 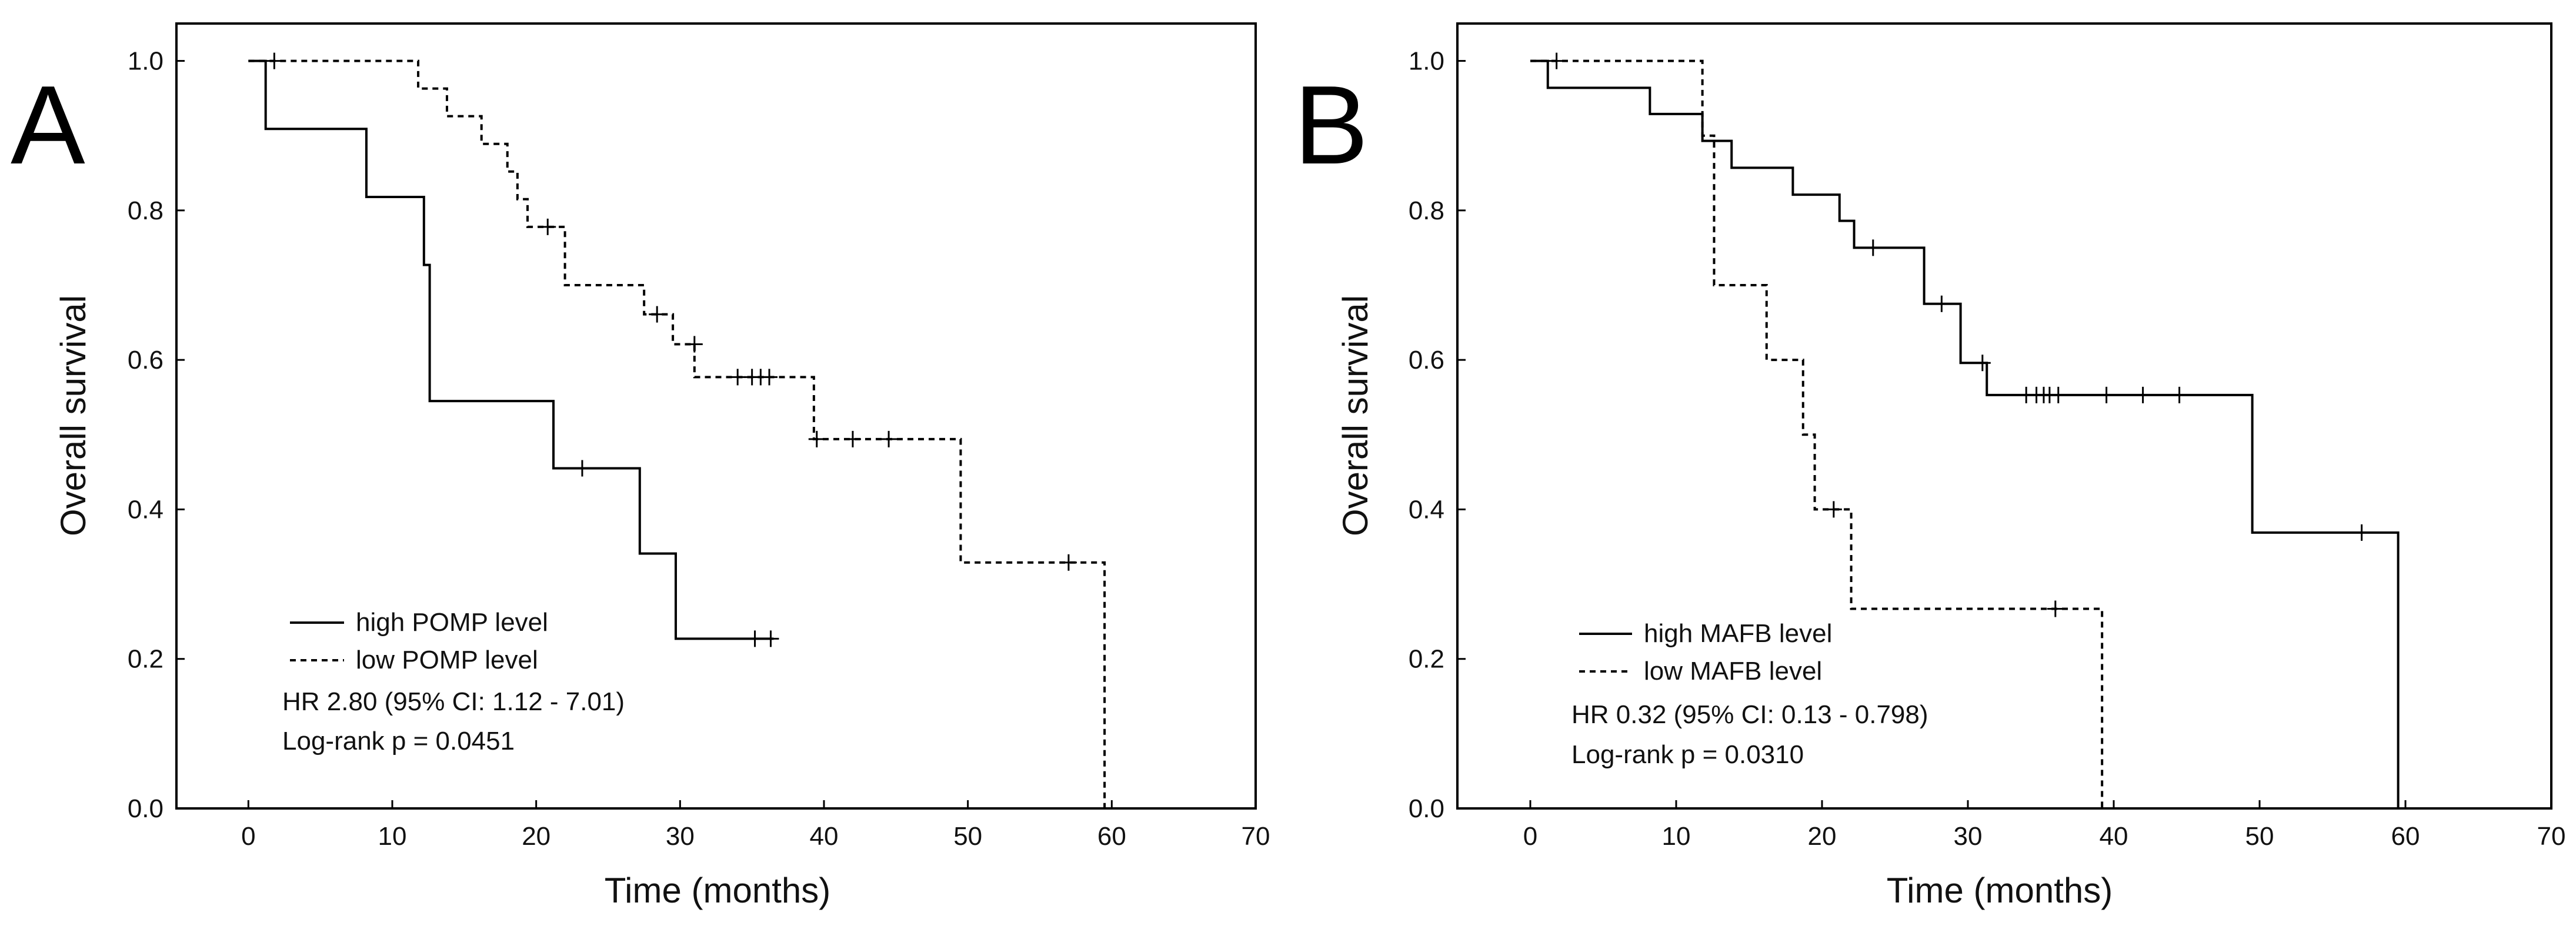 What do you see at coordinates (398, 741) in the screenshot?
I see `panel-a-logrank-annotation: Log-rank p = 0.0451` at bounding box center [398, 741].